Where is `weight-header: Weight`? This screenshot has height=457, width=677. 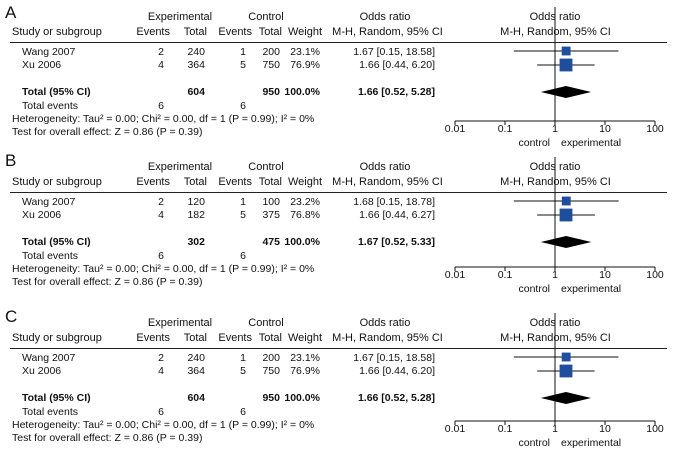 weight-header: Weight is located at coordinates (305, 338).